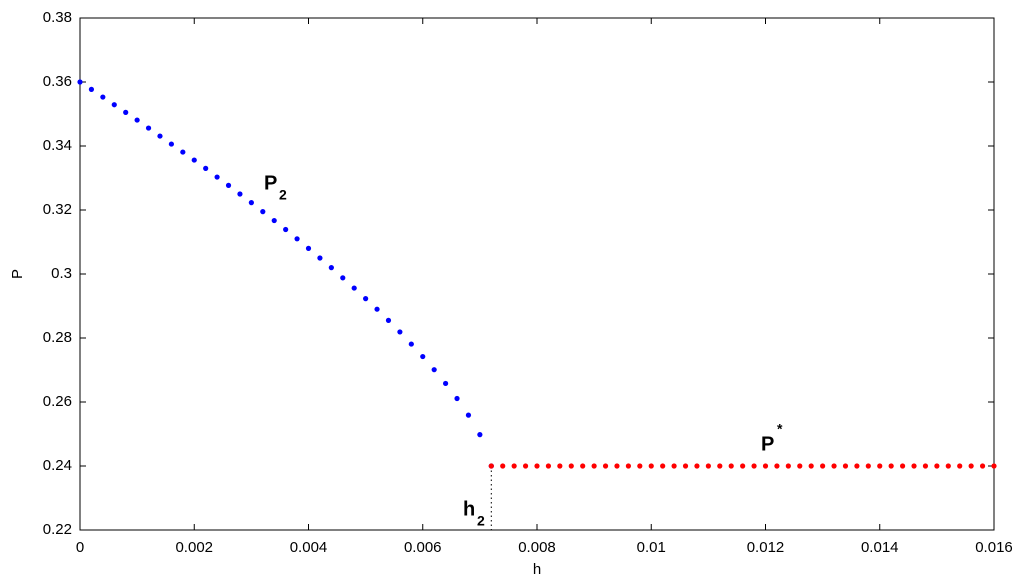 This screenshot has width=1024, height=582. What do you see at coordinates (17, 274) in the screenshot?
I see `y-axis-label: P` at bounding box center [17, 274].